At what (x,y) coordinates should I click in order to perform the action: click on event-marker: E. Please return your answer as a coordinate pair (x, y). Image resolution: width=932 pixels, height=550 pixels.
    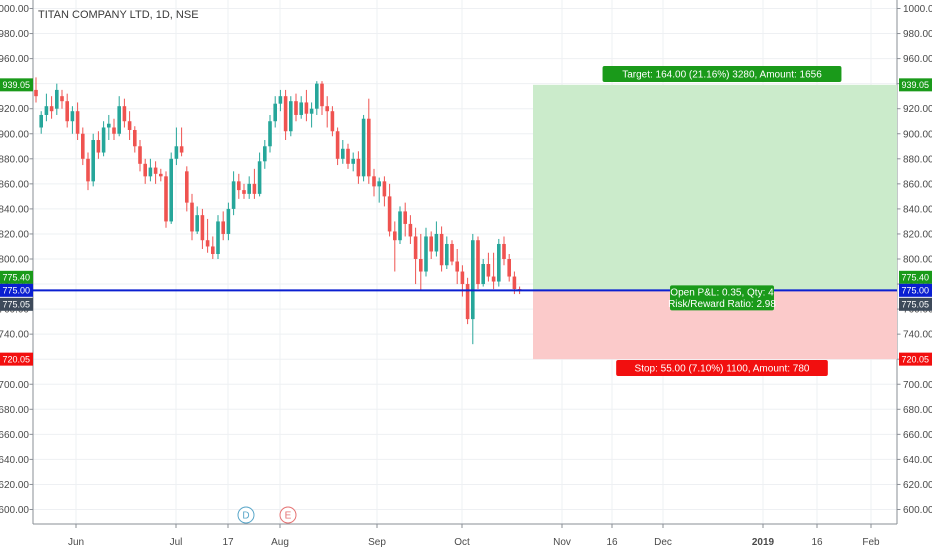
    Looking at the image, I should click on (288, 515).